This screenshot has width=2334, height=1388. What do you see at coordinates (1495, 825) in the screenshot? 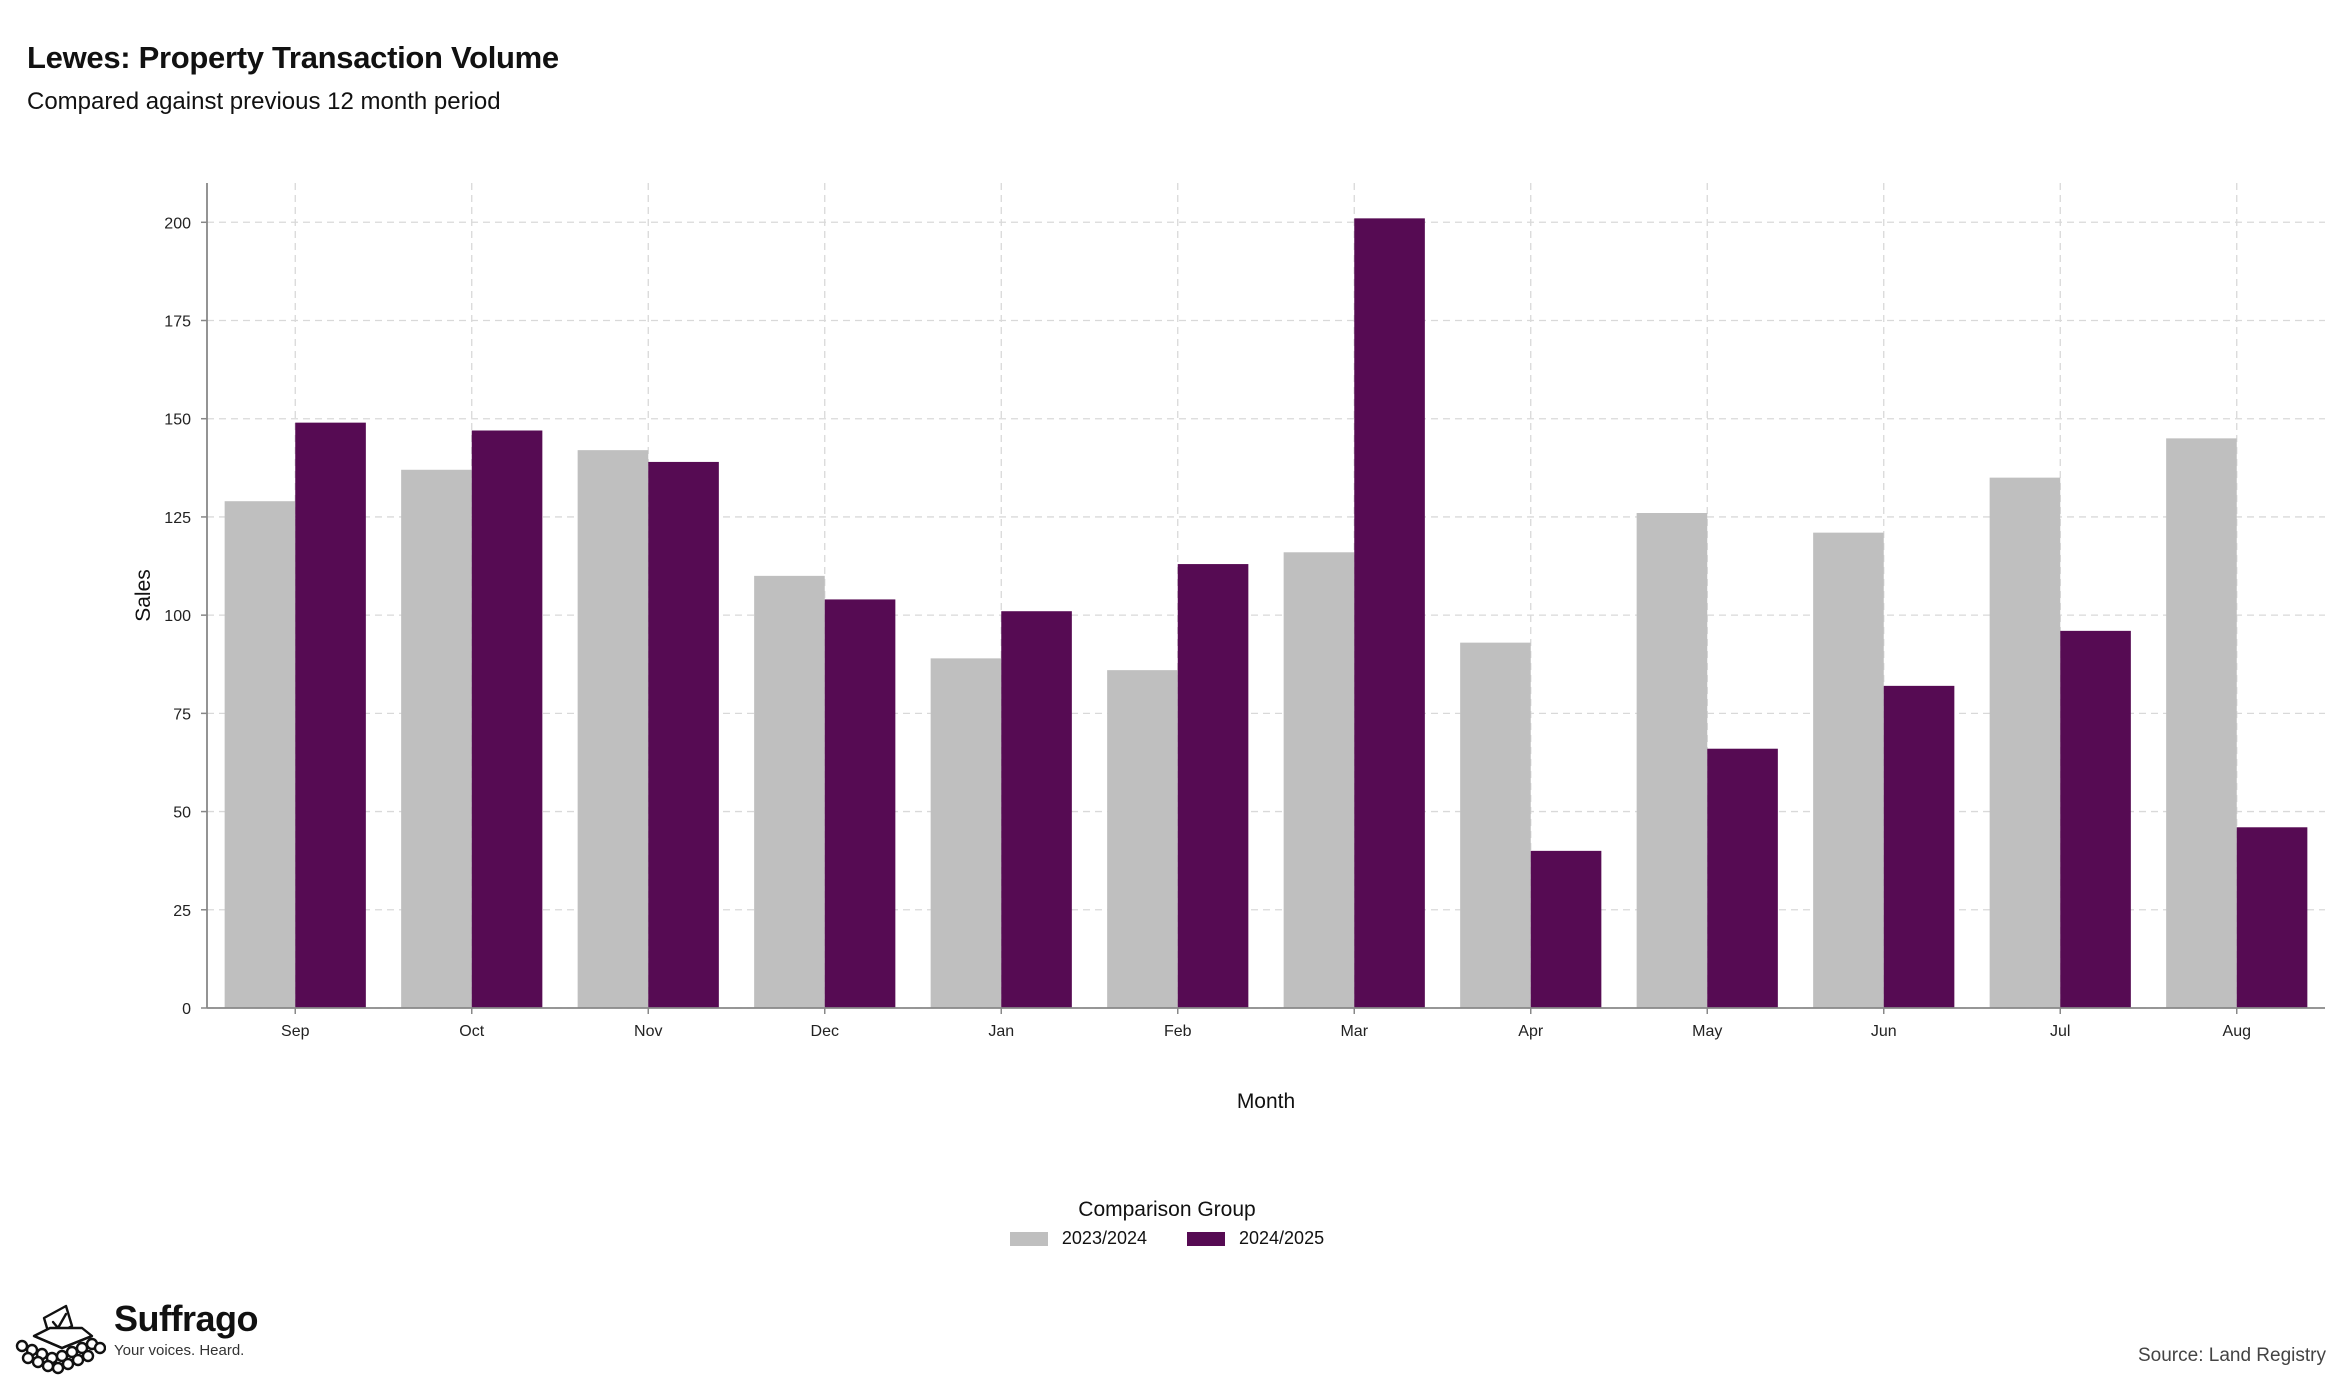
I see `bar-apr-previous` at bounding box center [1495, 825].